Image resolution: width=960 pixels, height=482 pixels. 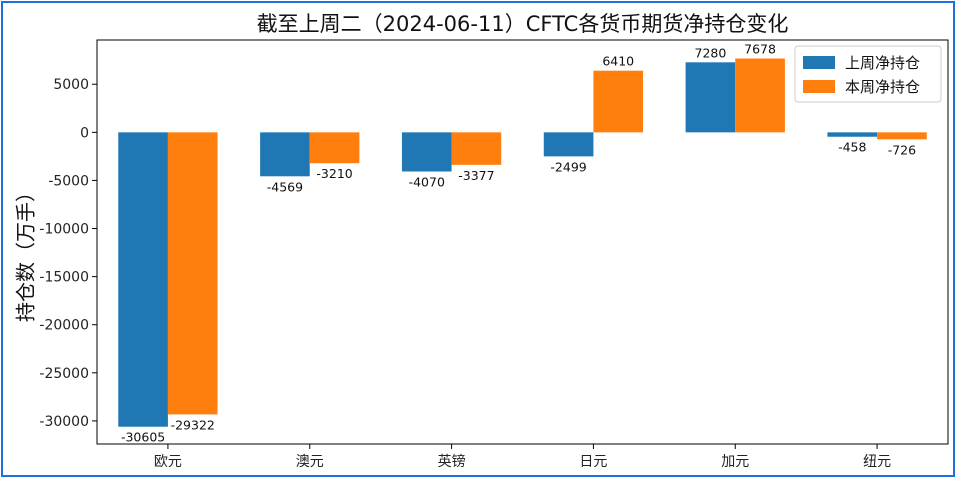 What do you see at coordinates (618, 61) in the screenshot?
I see `data-label: 6410` at bounding box center [618, 61].